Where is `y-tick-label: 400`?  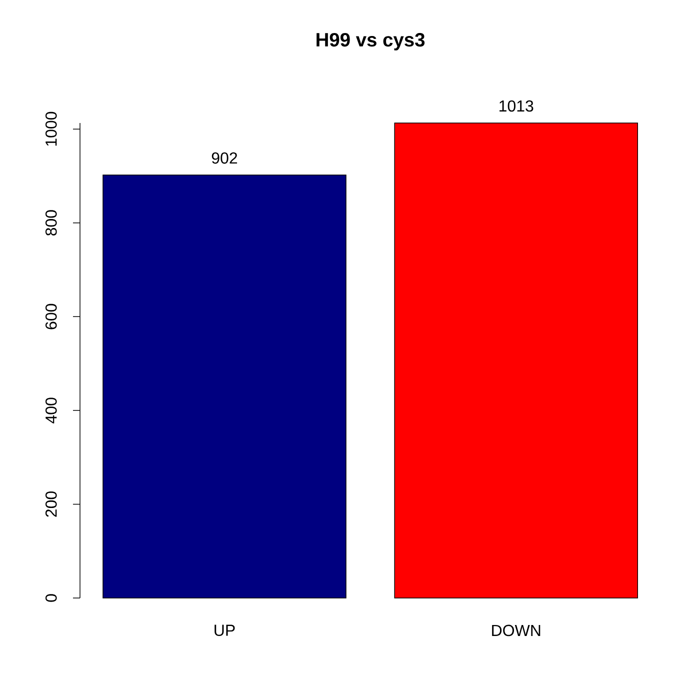
y-tick-label: 400 is located at coordinates (51, 411).